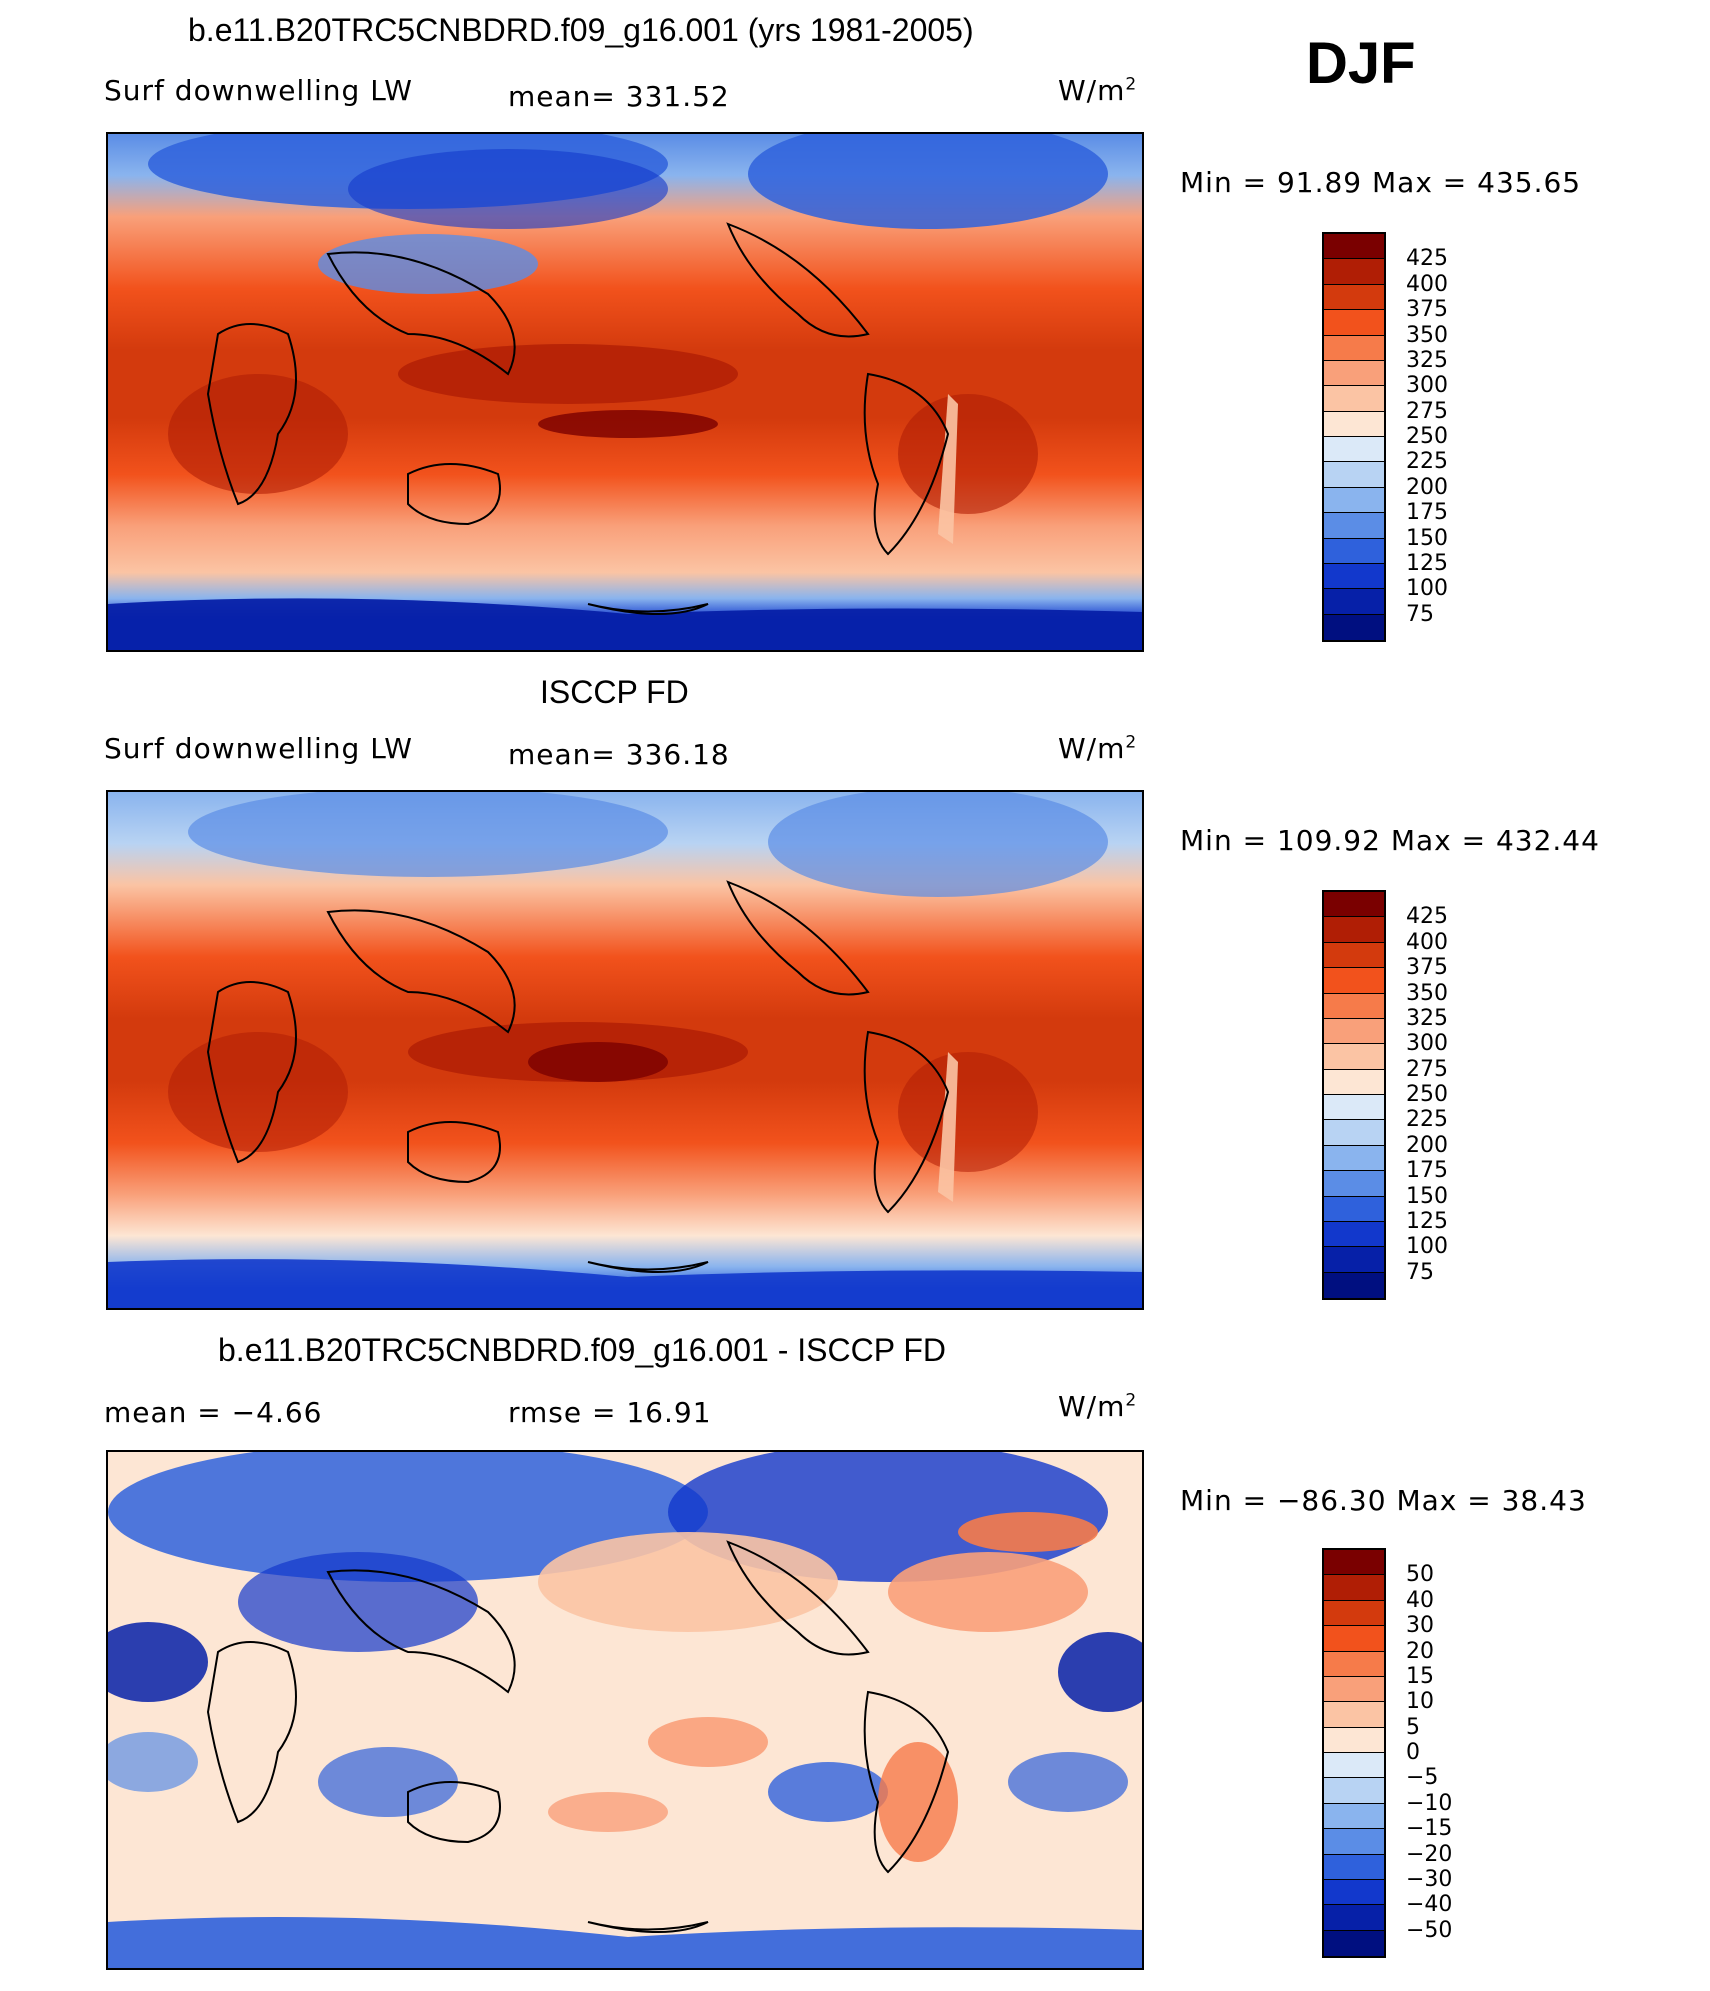  What do you see at coordinates (1420, 1600) in the screenshot?
I see `colorbar-tick-label: 40` at bounding box center [1420, 1600].